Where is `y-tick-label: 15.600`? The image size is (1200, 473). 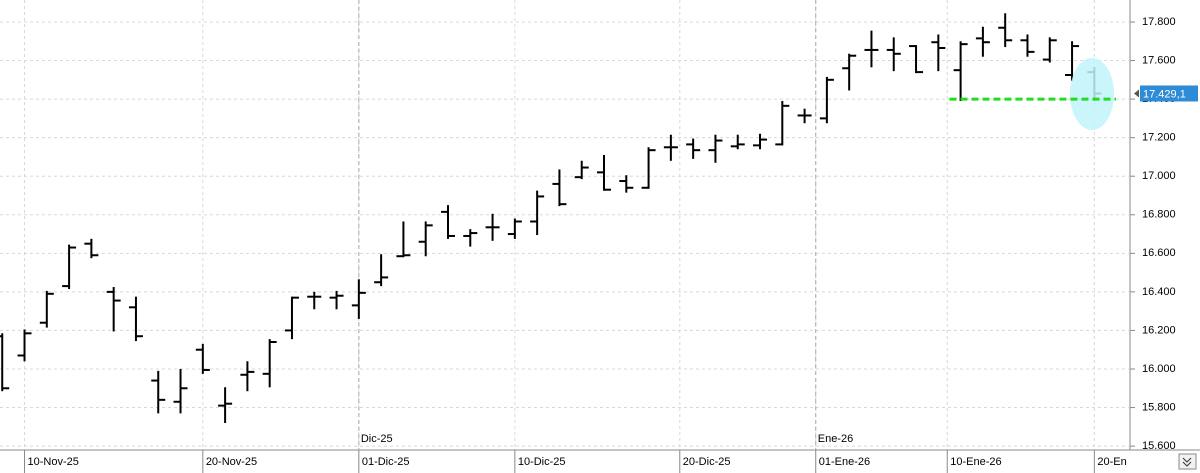
y-tick-label: 15.600 is located at coordinates (1159, 446).